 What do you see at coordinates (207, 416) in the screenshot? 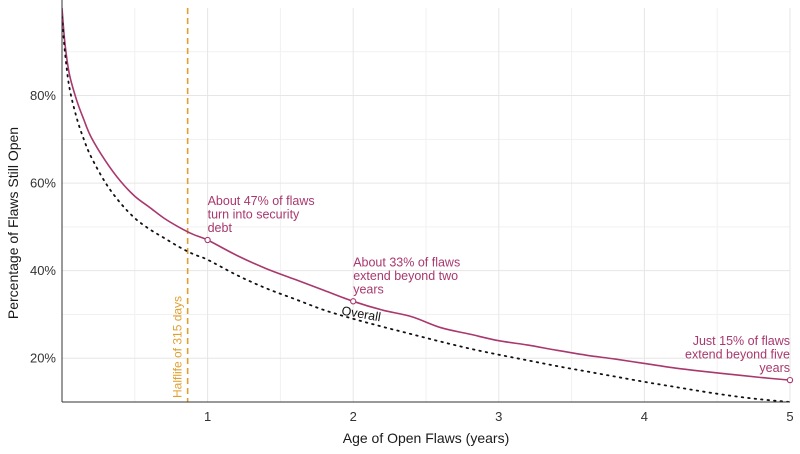
I see `x-tick-label: 1` at bounding box center [207, 416].